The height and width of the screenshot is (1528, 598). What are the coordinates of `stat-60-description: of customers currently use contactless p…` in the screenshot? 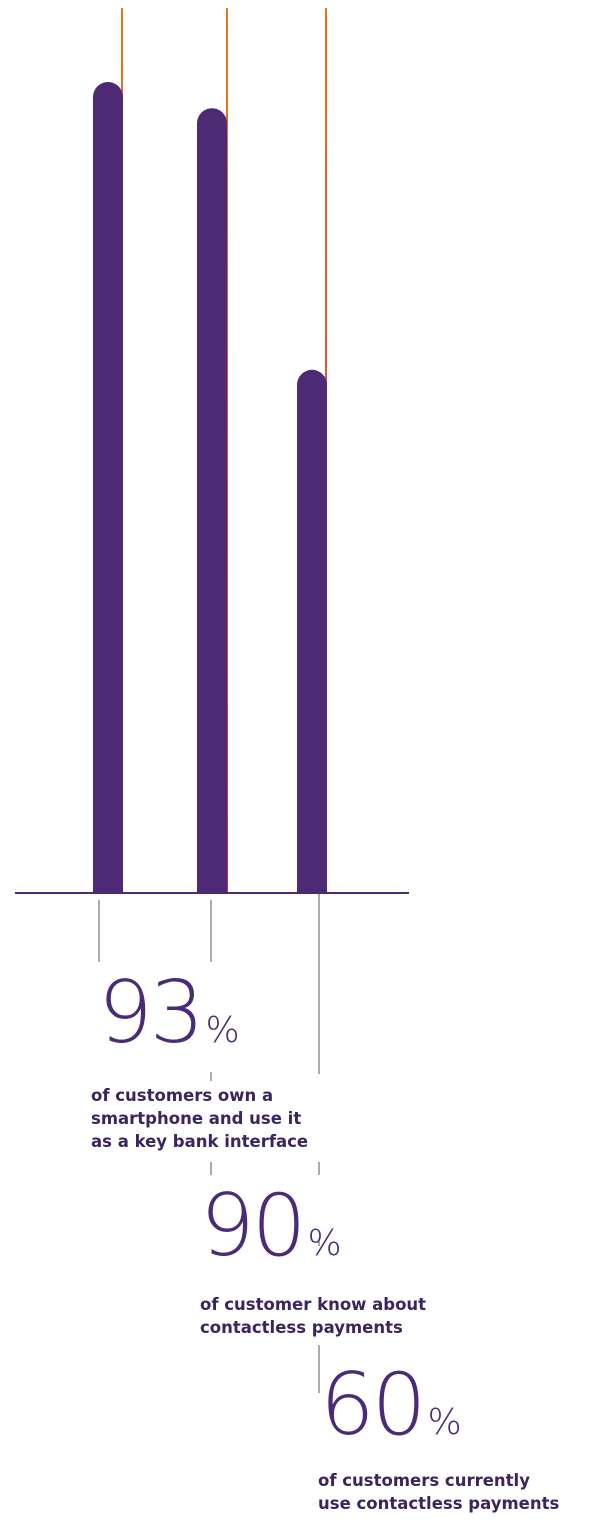 It's located at (438, 1492).